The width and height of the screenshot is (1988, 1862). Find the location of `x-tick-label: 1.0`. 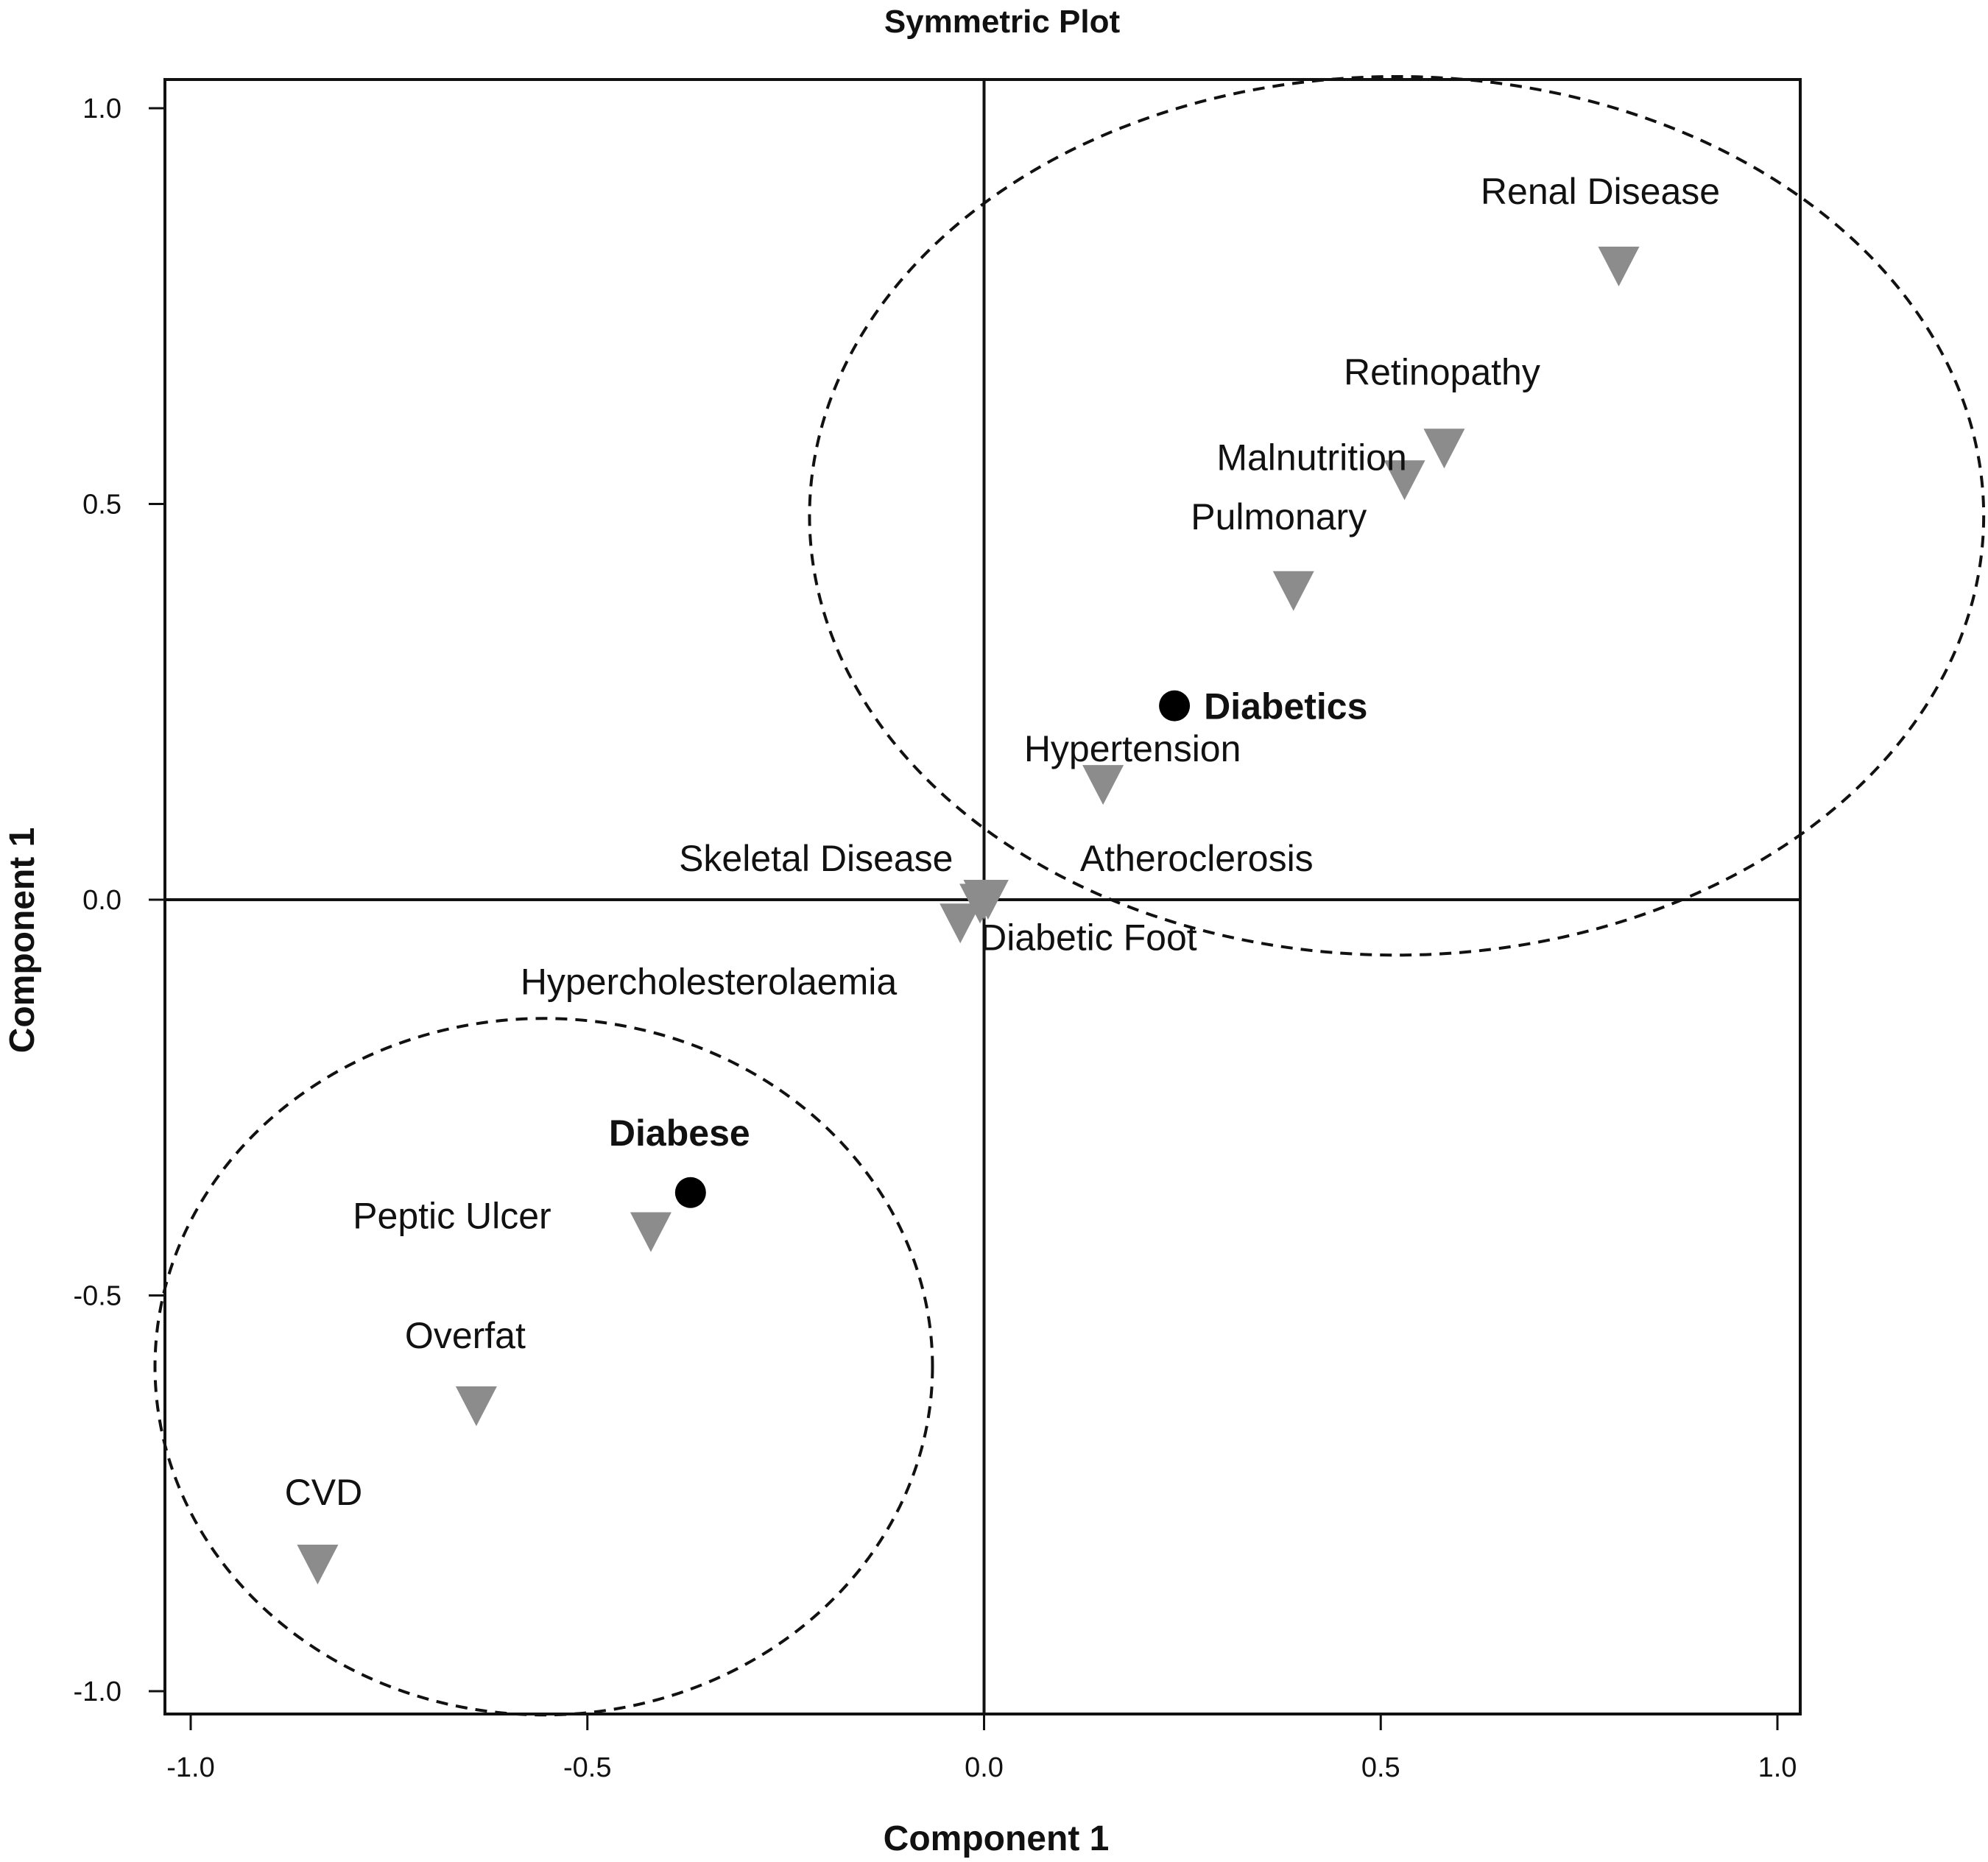

x-tick-label: 1.0 is located at coordinates (1777, 1767).